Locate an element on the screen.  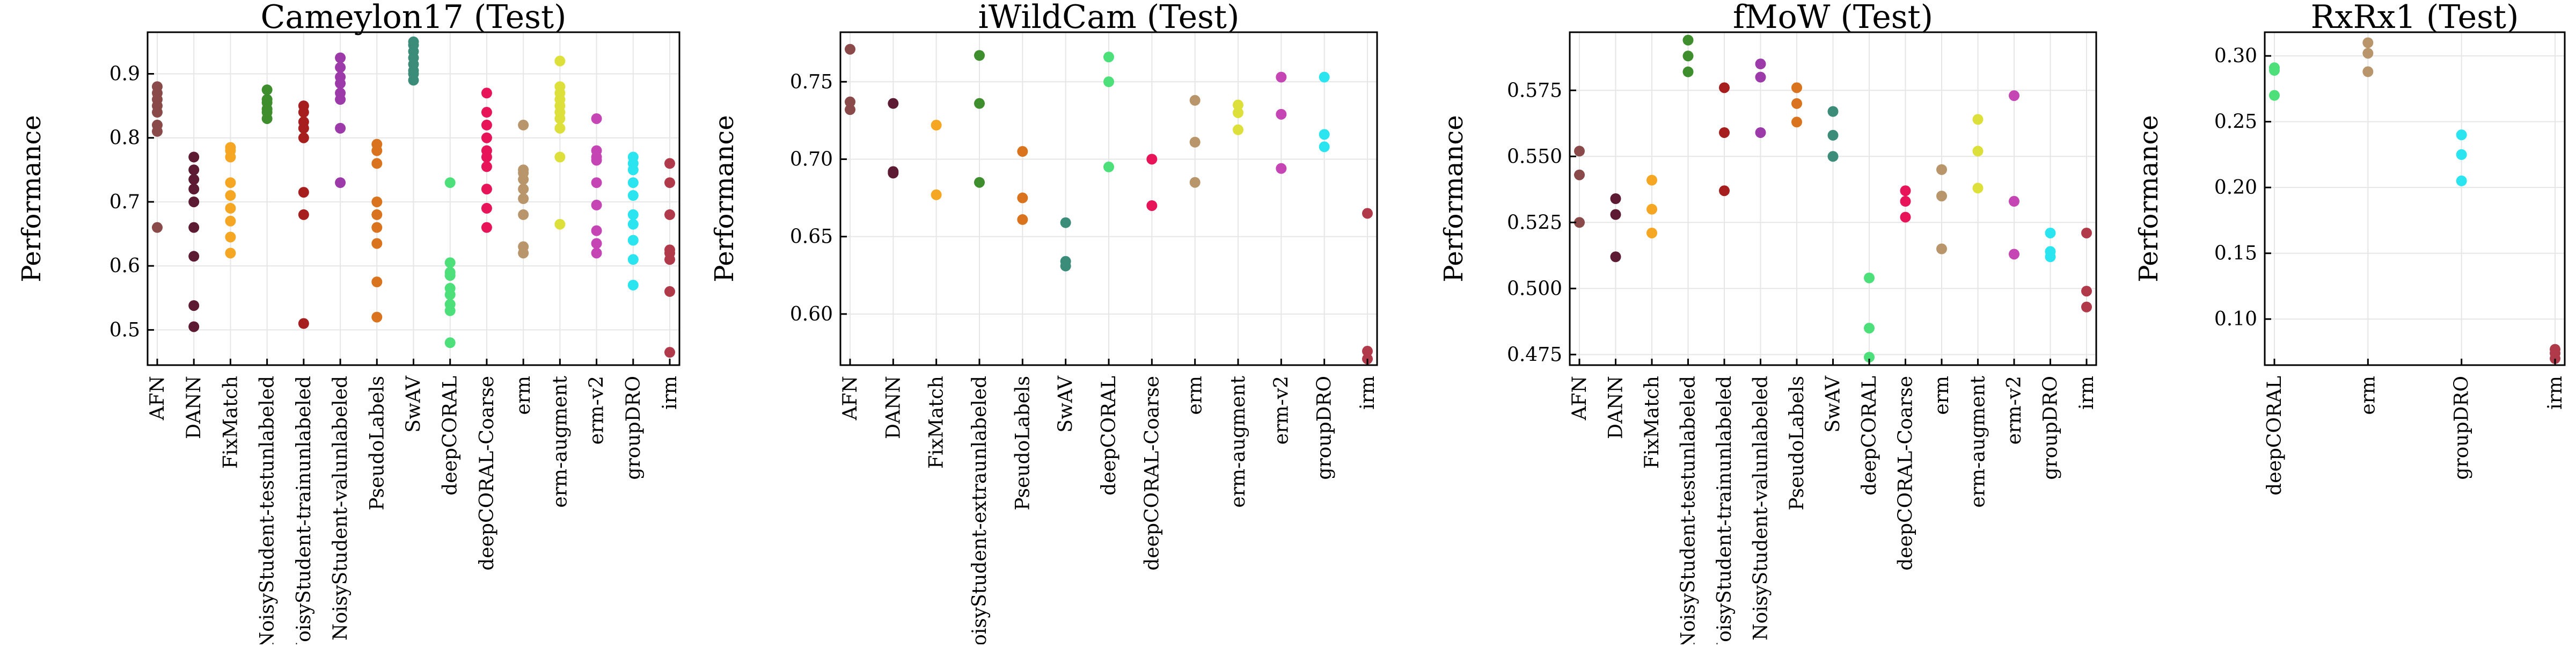
y-tick-label: 0.20 is located at coordinates (2235, 188).